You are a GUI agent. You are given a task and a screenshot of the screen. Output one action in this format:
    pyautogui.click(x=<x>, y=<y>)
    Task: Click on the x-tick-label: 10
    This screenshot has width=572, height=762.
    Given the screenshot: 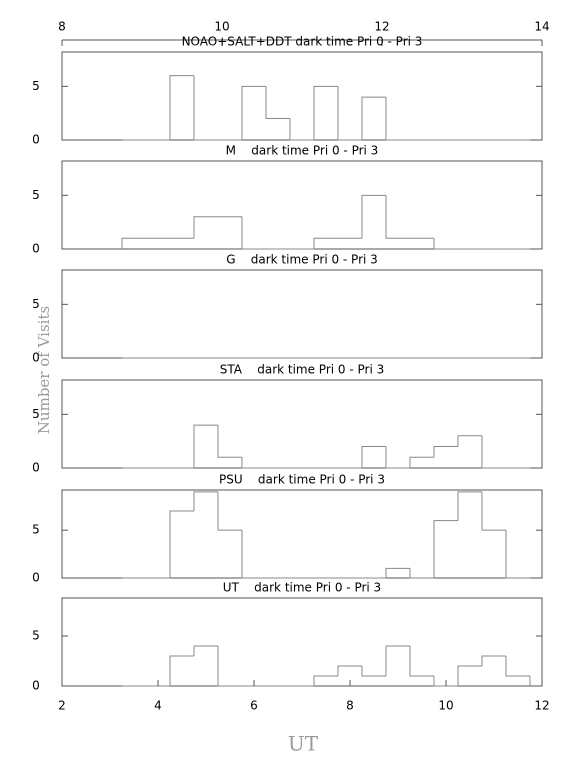 What is the action you would take?
    pyautogui.click(x=445, y=706)
    